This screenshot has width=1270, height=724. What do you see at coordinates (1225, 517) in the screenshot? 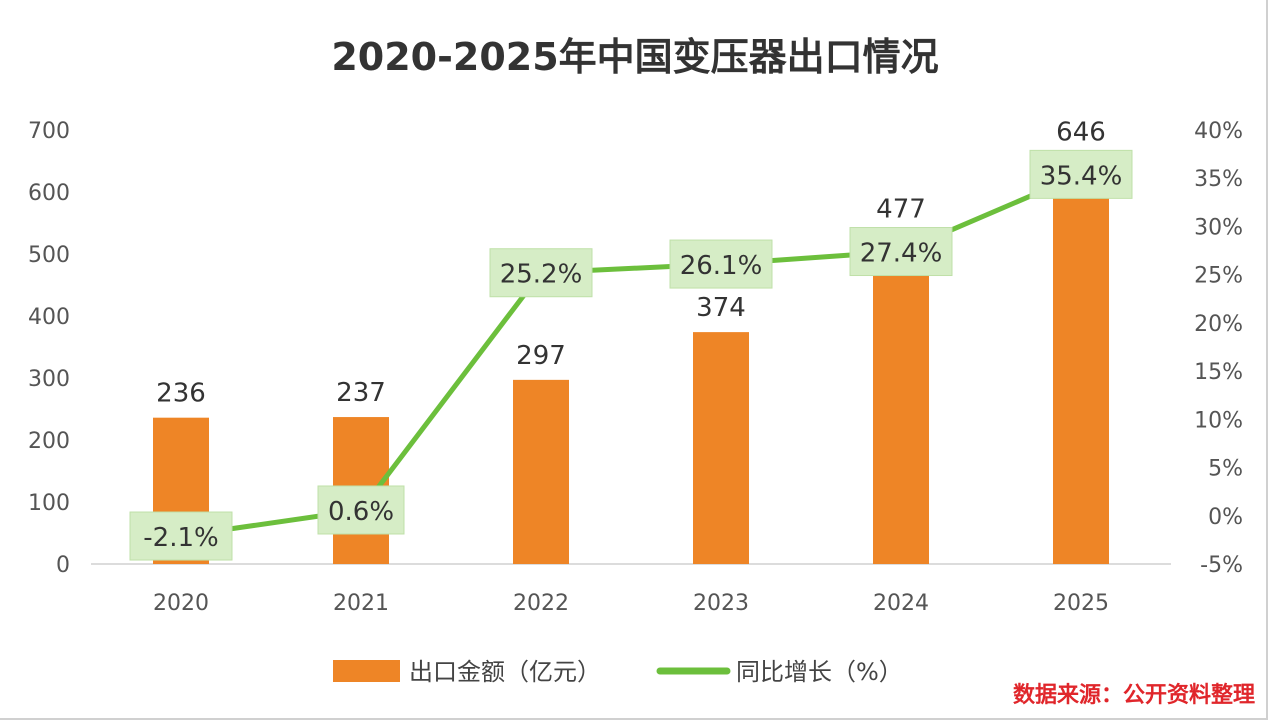
I see `y-right-tick-label: 0%` at bounding box center [1225, 517].